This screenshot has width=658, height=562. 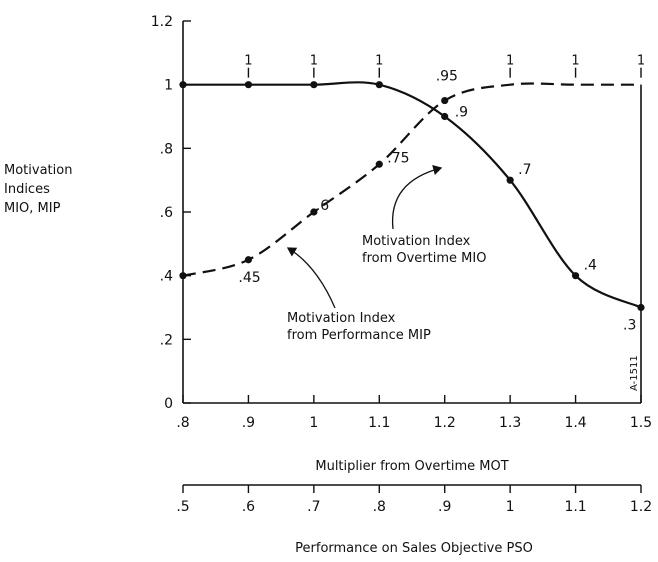 What do you see at coordinates (341, 318) in the screenshot?
I see `annotation-mip-line-1: Motivation Index` at bounding box center [341, 318].